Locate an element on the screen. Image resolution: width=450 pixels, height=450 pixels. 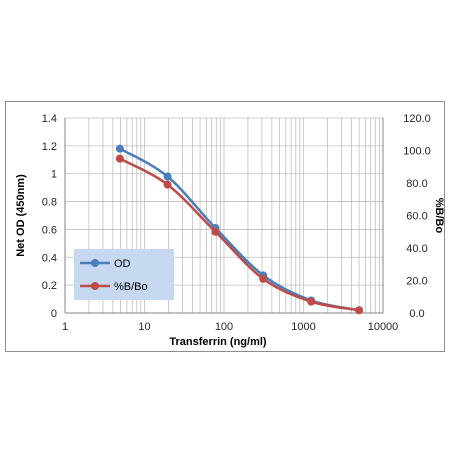
legend: OD %B/Bo is located at coordinates (114, 275).